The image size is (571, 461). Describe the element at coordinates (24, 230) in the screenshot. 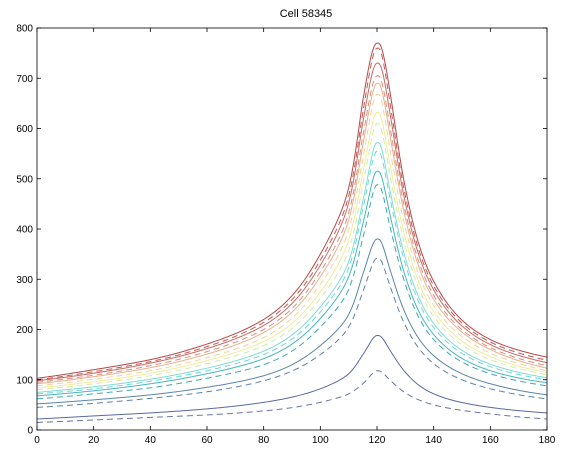

I see `y-tick-label: 400` at that location.